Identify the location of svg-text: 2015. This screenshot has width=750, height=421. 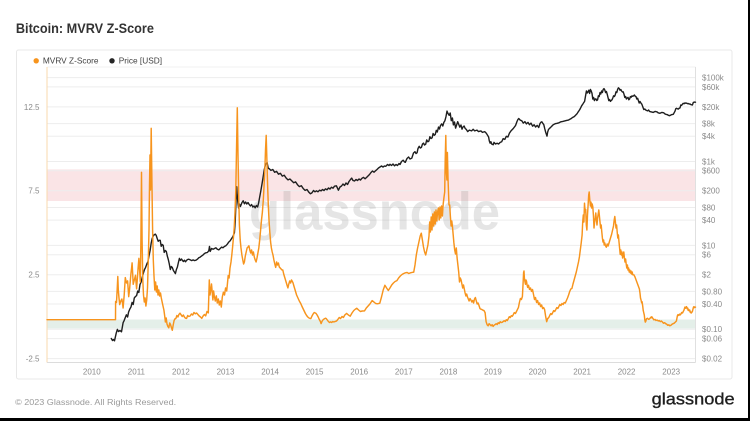
(315, 372).